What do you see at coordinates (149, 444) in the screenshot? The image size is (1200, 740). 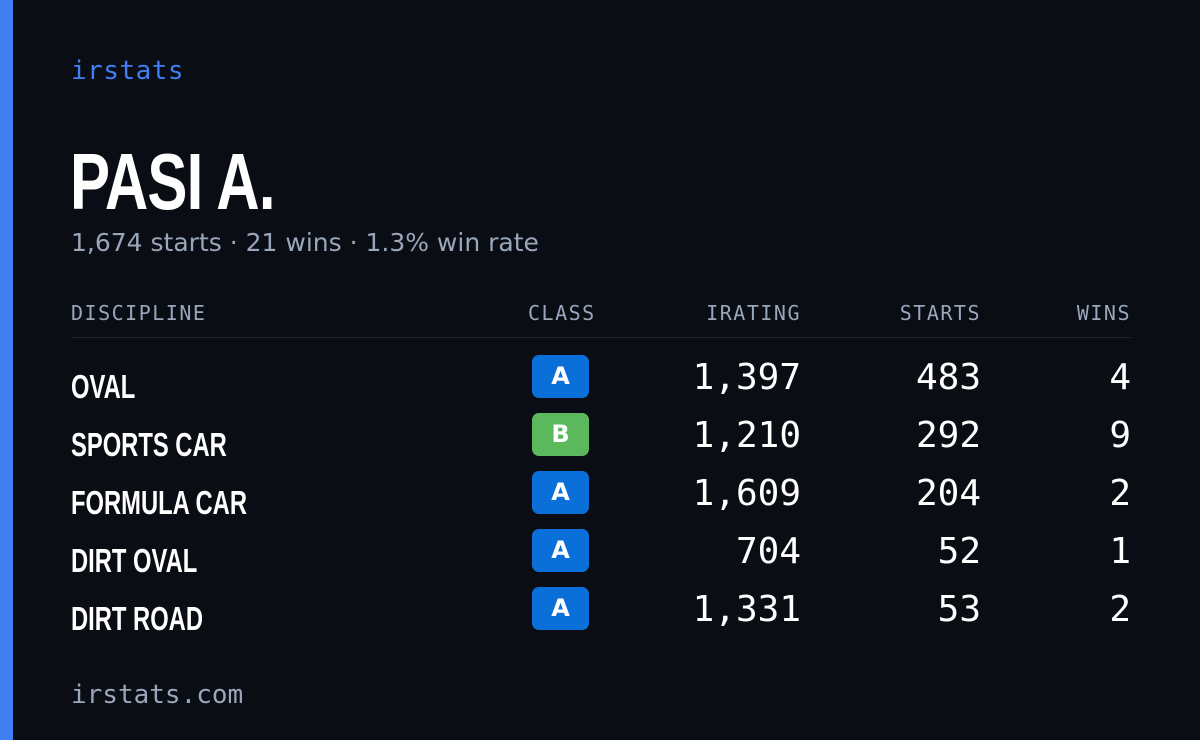 I see `discipline-name: SPORTS CAR` at bounding box center [149, 444].